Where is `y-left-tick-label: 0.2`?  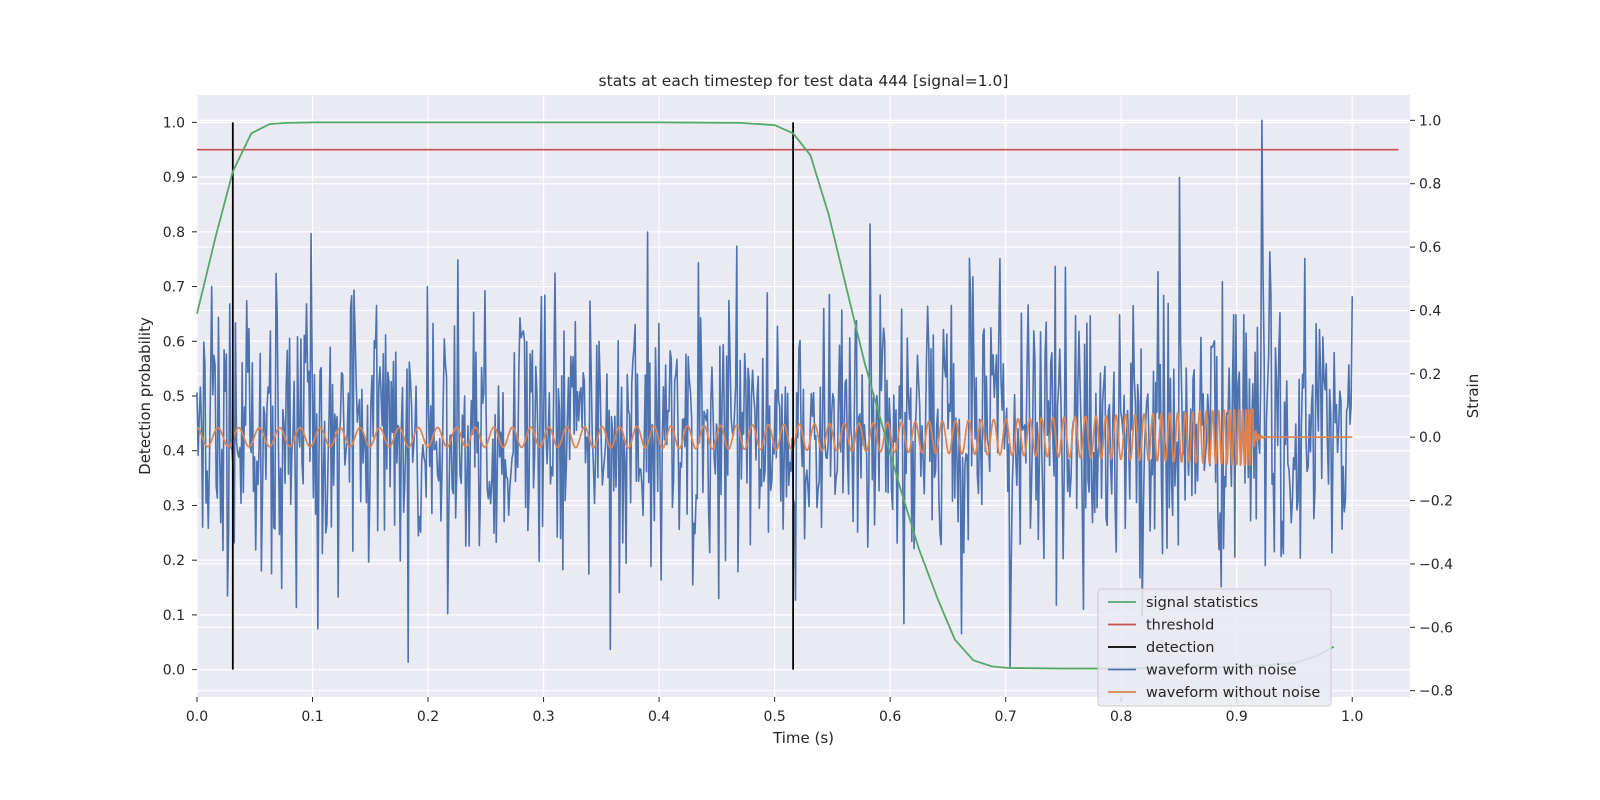 y-left-tick-label: 0.2 is located at coordinates (174, 561).